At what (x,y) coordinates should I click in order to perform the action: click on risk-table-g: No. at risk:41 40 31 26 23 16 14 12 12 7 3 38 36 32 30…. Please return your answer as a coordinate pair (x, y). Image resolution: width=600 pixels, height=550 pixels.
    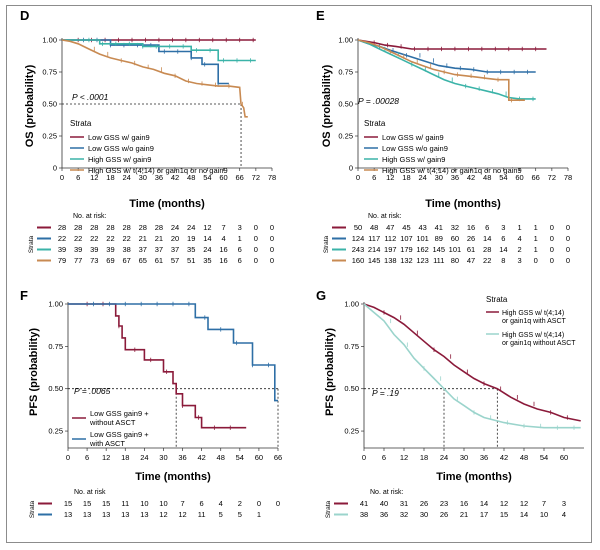
    Looking at the image, I should click on (445, 504).